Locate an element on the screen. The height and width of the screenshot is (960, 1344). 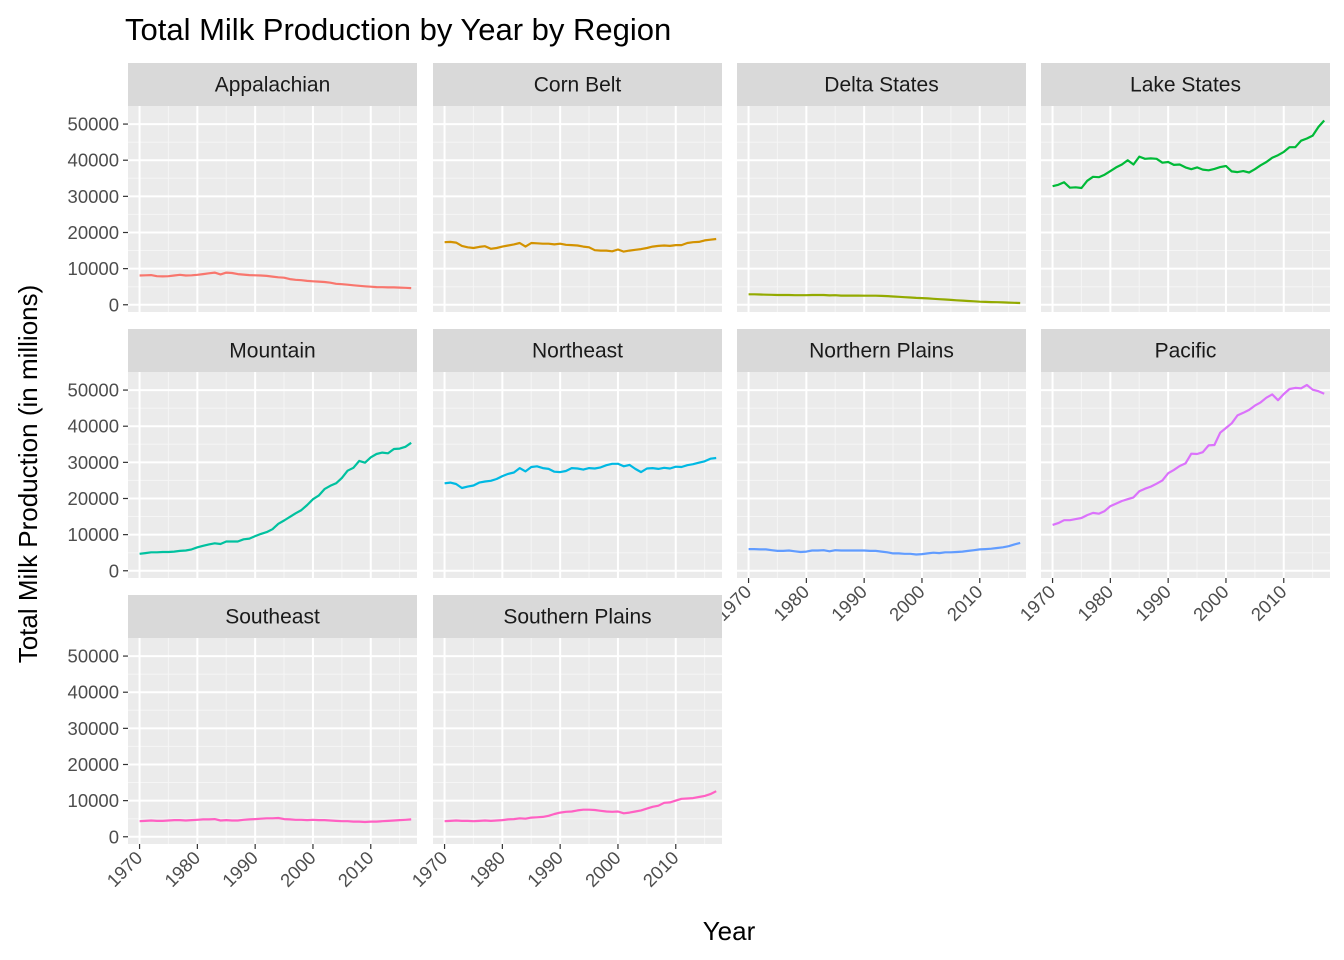
facet-panel: Mountain 0 10000 20000 30000 40000 50000 is located at coordinates (242, 455).